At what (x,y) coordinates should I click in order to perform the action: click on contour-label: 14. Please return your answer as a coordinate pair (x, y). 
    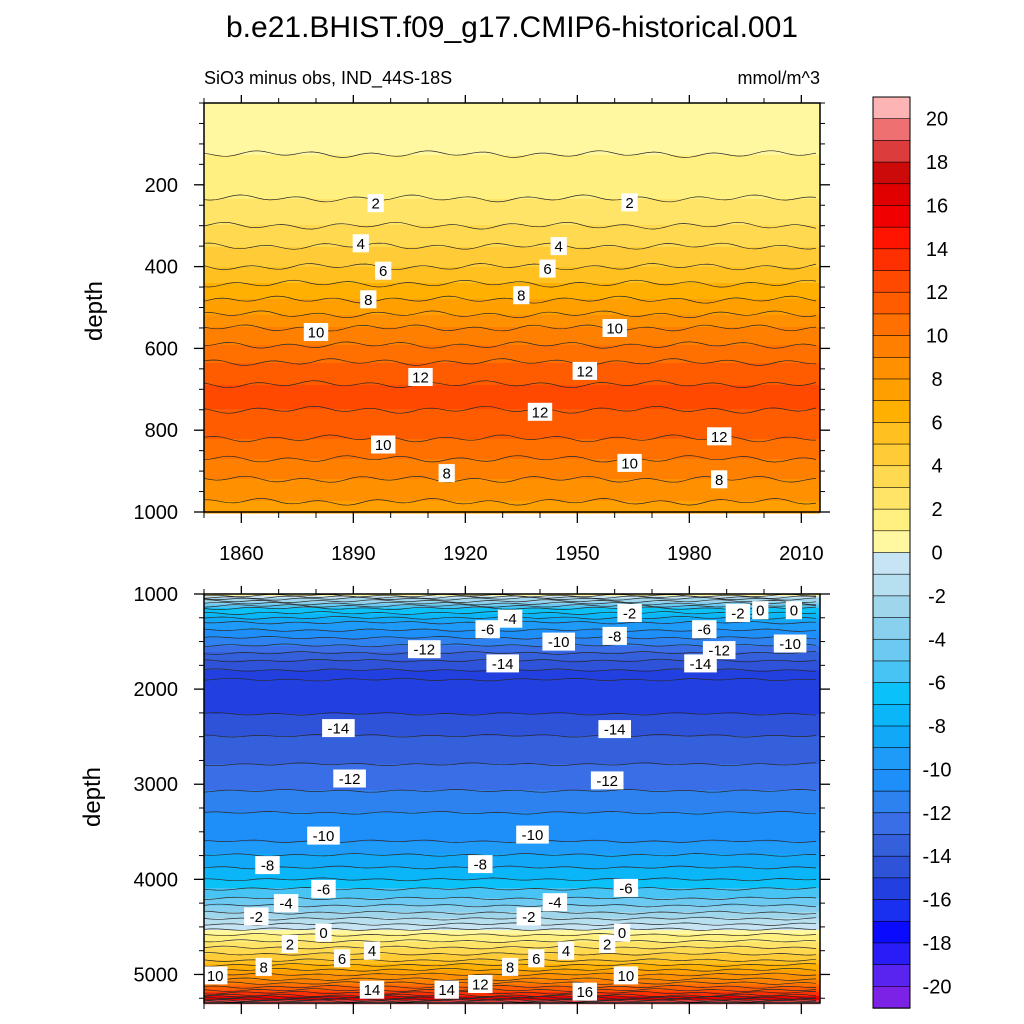
    Looking at the image, I should click on (446, 990).